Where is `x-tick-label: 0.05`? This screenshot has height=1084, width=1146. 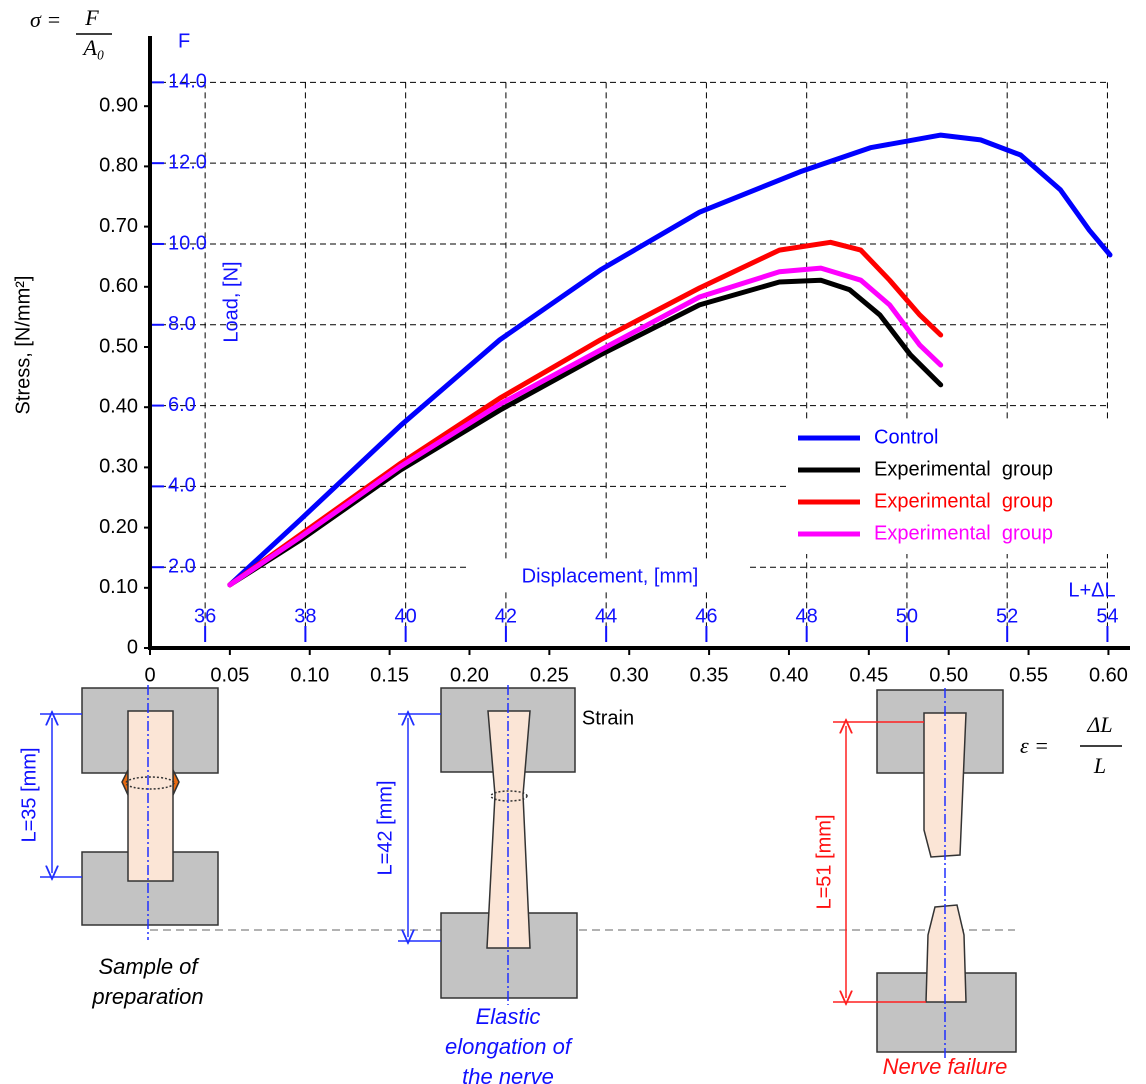 x-tick-label: 0.05 is located at coordinates (229, 675).